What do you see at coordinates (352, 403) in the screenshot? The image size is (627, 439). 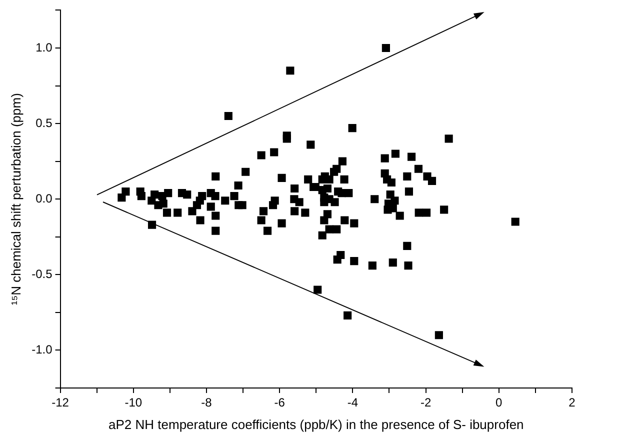 I see `x-tick-label: -4` at bounding box center [352, 403].